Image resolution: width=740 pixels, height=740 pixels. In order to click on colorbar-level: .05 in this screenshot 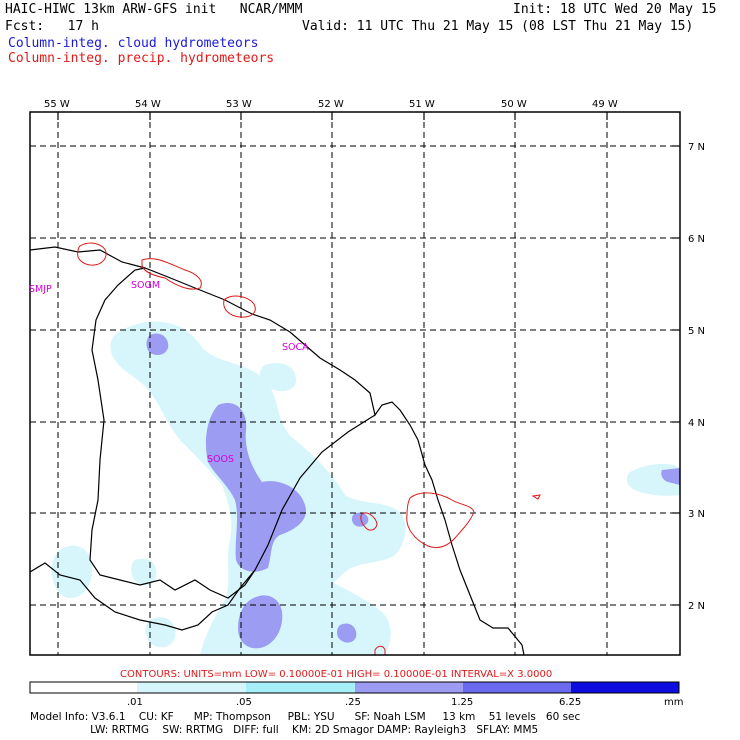, I will do `click(244, 702)`.